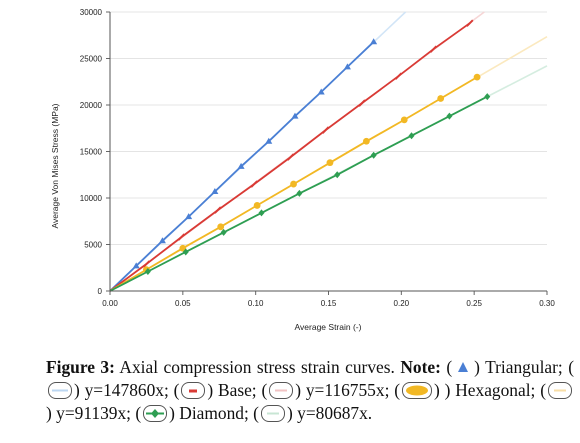  I want to click on y-tick-label: 15000, so click(91, 152).